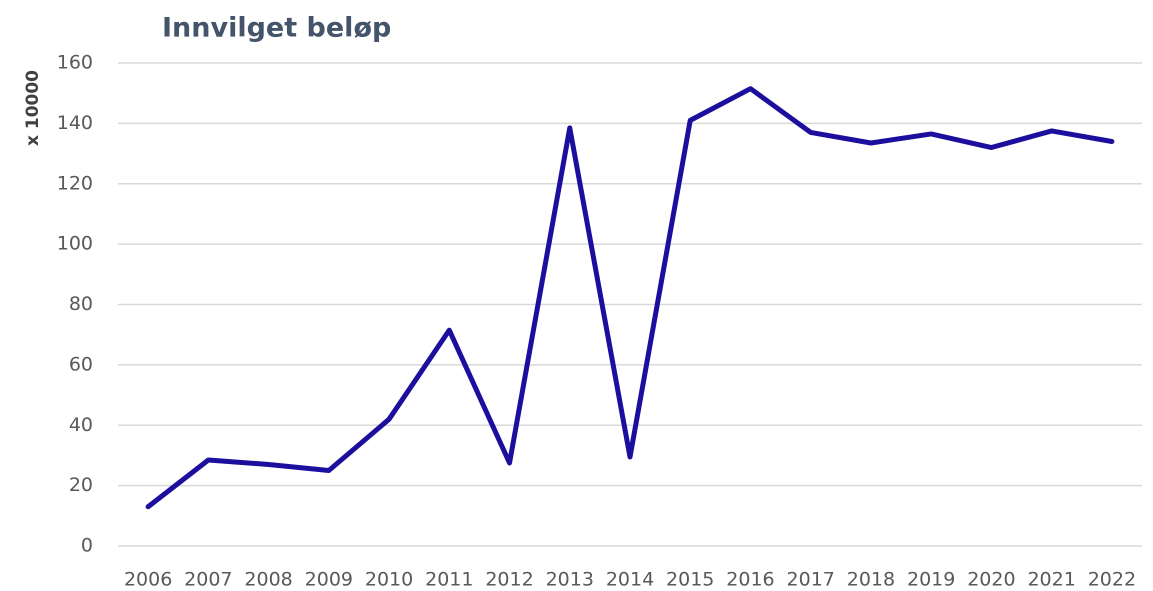 The image size is (1153, 591). Describe the element at coordinates (630, 580) in the screenshot. I see `x-tick-label: 2014` at that location.